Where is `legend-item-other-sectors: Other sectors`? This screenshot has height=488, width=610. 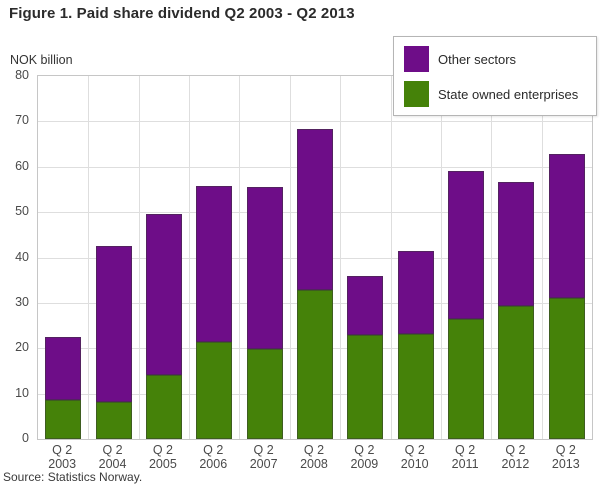 legend-item-other-sectors: Other sectors is located at coordinates (495, 59).